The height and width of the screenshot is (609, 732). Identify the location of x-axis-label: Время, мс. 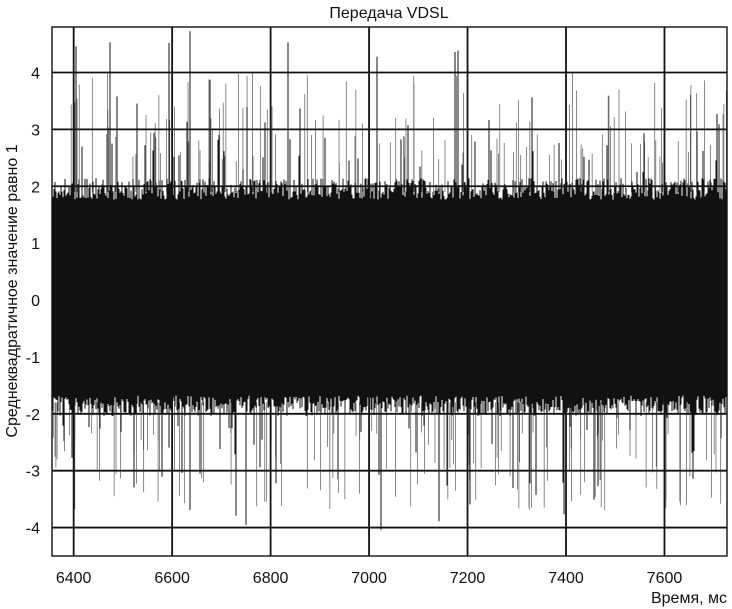
(689, 598).